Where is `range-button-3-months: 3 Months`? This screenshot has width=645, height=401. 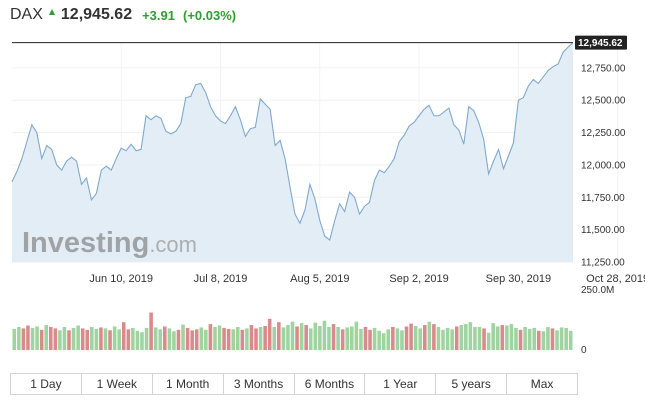
range-button-3-months: 3 Months is located at coordinates (259, 384).